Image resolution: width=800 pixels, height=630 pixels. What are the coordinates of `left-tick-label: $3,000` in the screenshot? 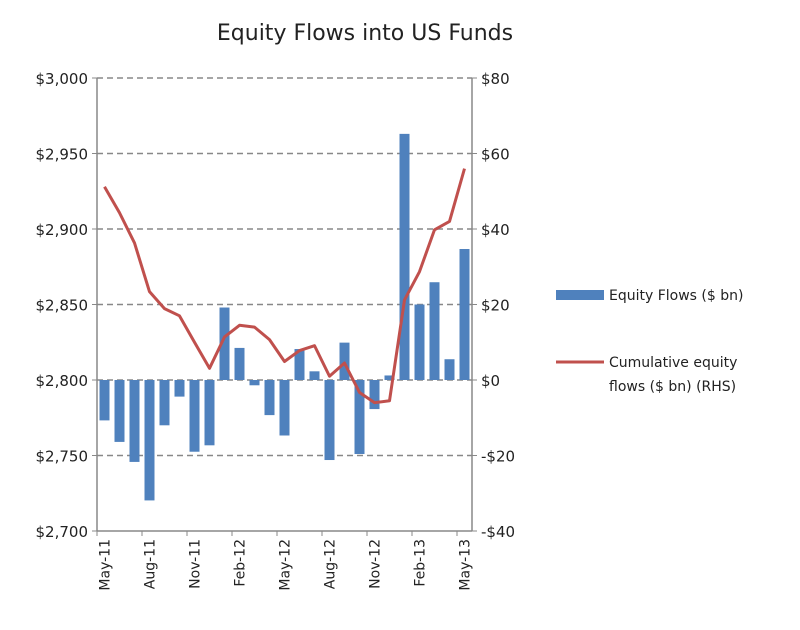 It's located at (62, 79).